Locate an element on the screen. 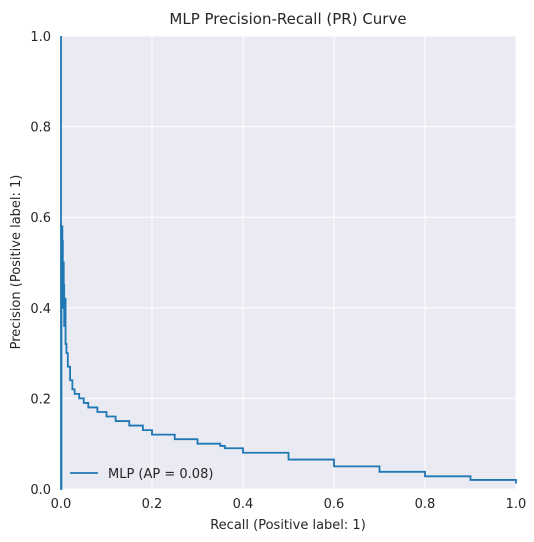 The image size is (534, 542). y-tick-label: 1.0 is located at coordinates (40, 37).